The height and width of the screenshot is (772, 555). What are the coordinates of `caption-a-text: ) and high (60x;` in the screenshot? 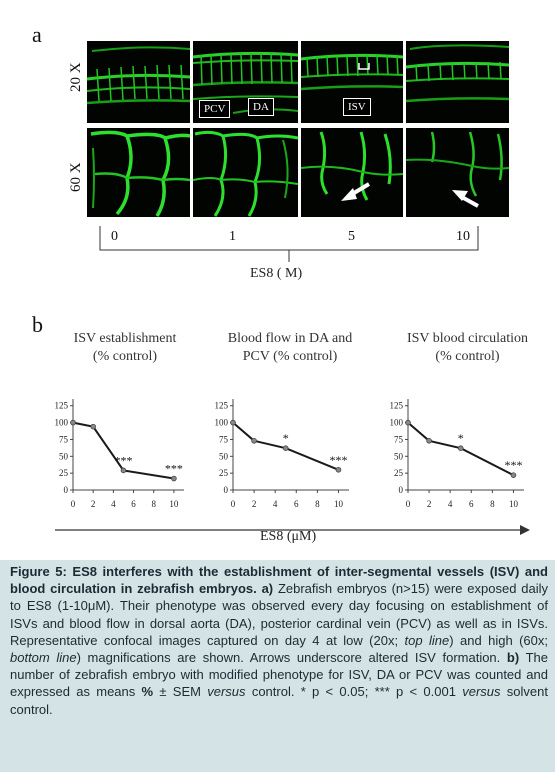 It's located at (498, 640).